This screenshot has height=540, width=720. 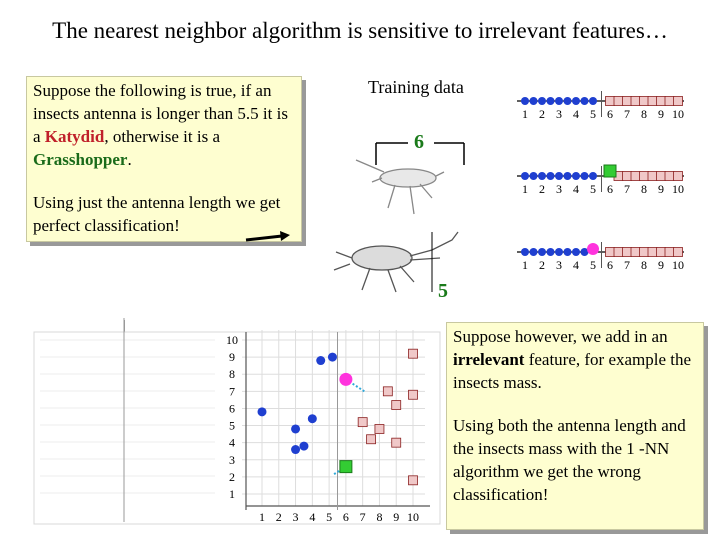 What do you see at coordinates (329, 517) in the screenshot?
I see `scatter-x-tick: 5` at bounding box center [329, 517].